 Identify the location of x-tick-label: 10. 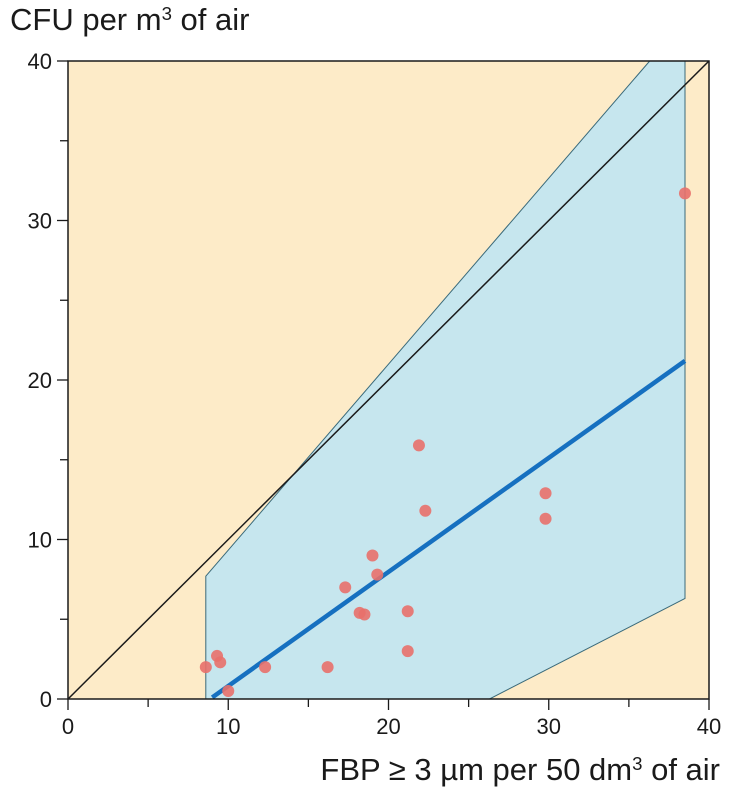
(228, 726).